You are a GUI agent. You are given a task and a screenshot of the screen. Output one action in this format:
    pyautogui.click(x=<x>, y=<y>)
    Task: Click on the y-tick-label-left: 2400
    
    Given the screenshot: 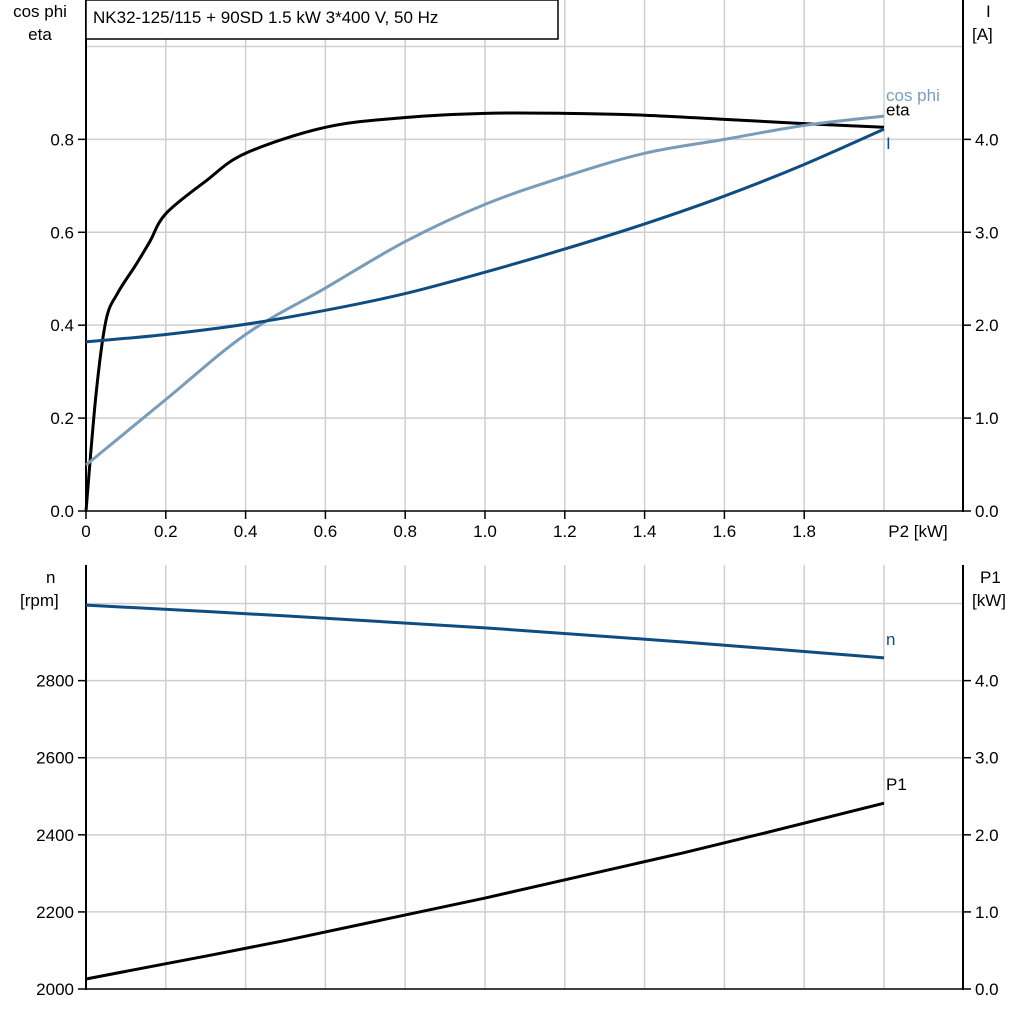 What is the action you would take?
    pyautogui.click(x=55, y=835)
    